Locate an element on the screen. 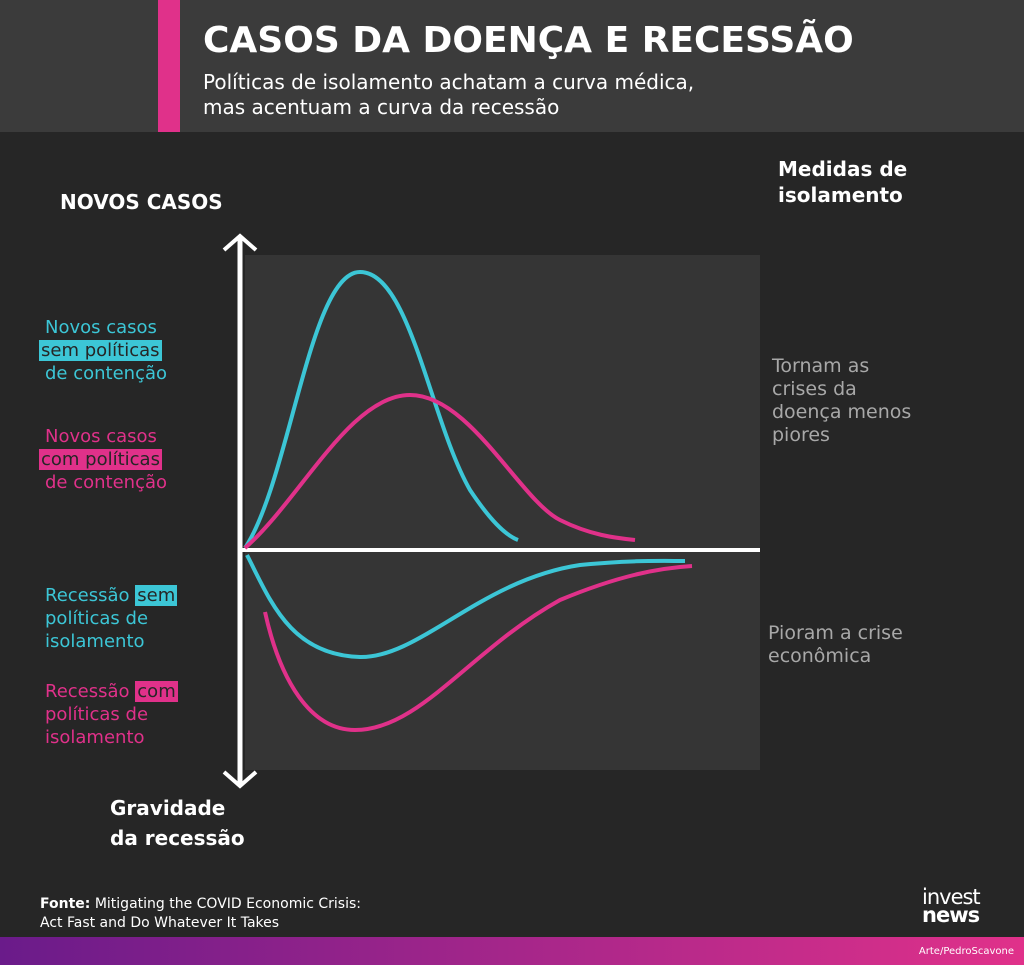  note-line: Tornam as is located at coordinates (821, 366).